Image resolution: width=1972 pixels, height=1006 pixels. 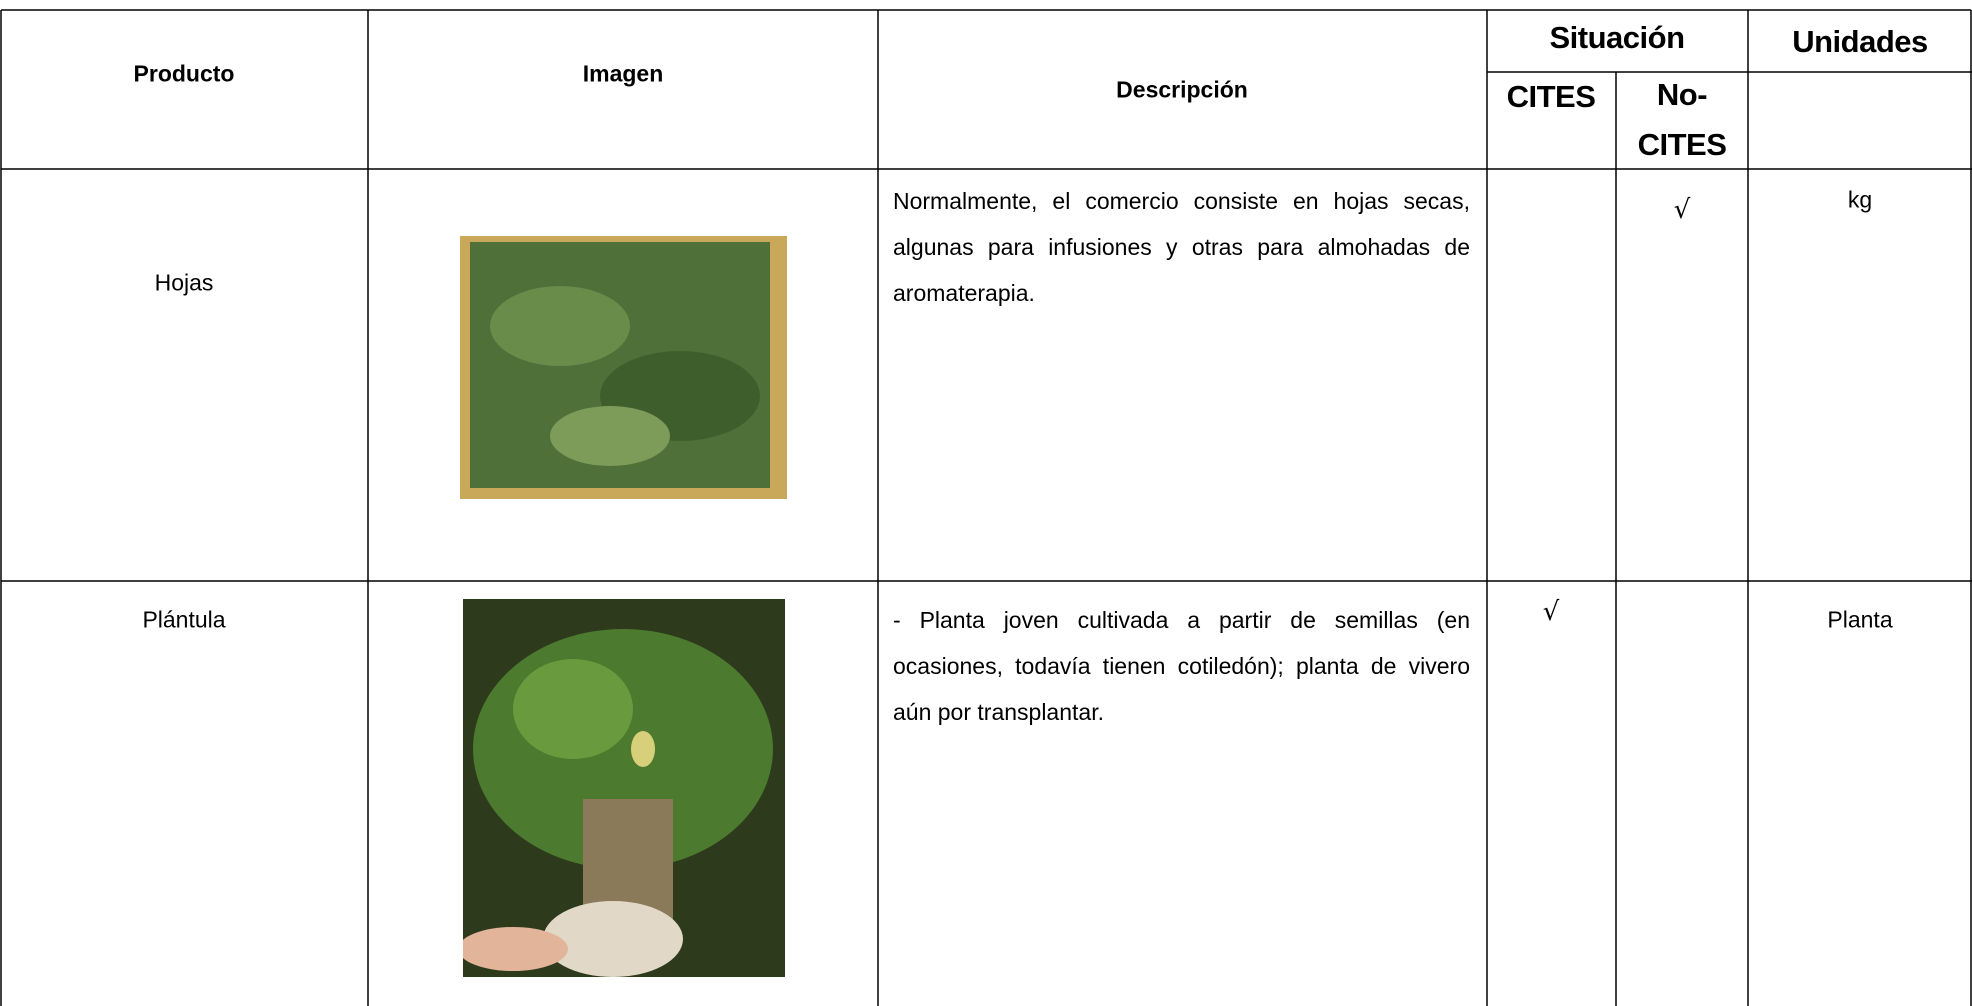 What do you see at coordinates (1182, 89) in the screenshot?
I see `header-description: Descripción` at bounding box center [1182, 89].